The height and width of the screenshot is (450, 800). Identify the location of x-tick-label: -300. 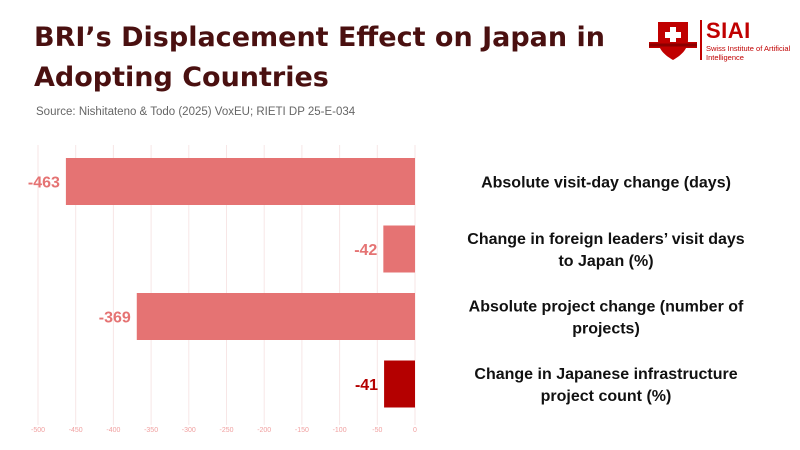
(189, 430).